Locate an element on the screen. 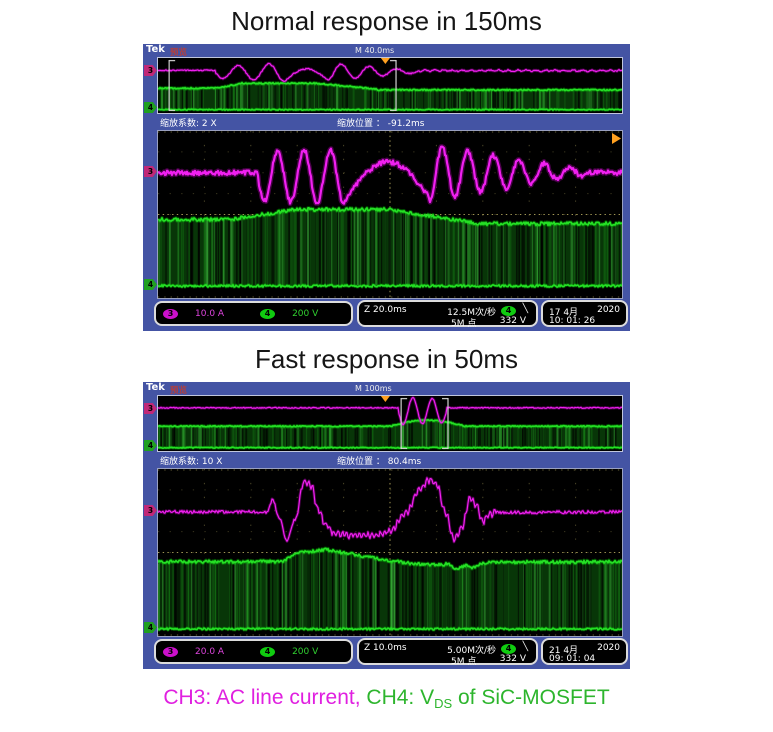 This screenshot has width=773, height=732. caption-vds-subscript: DS is located at coordinates (443, 703).